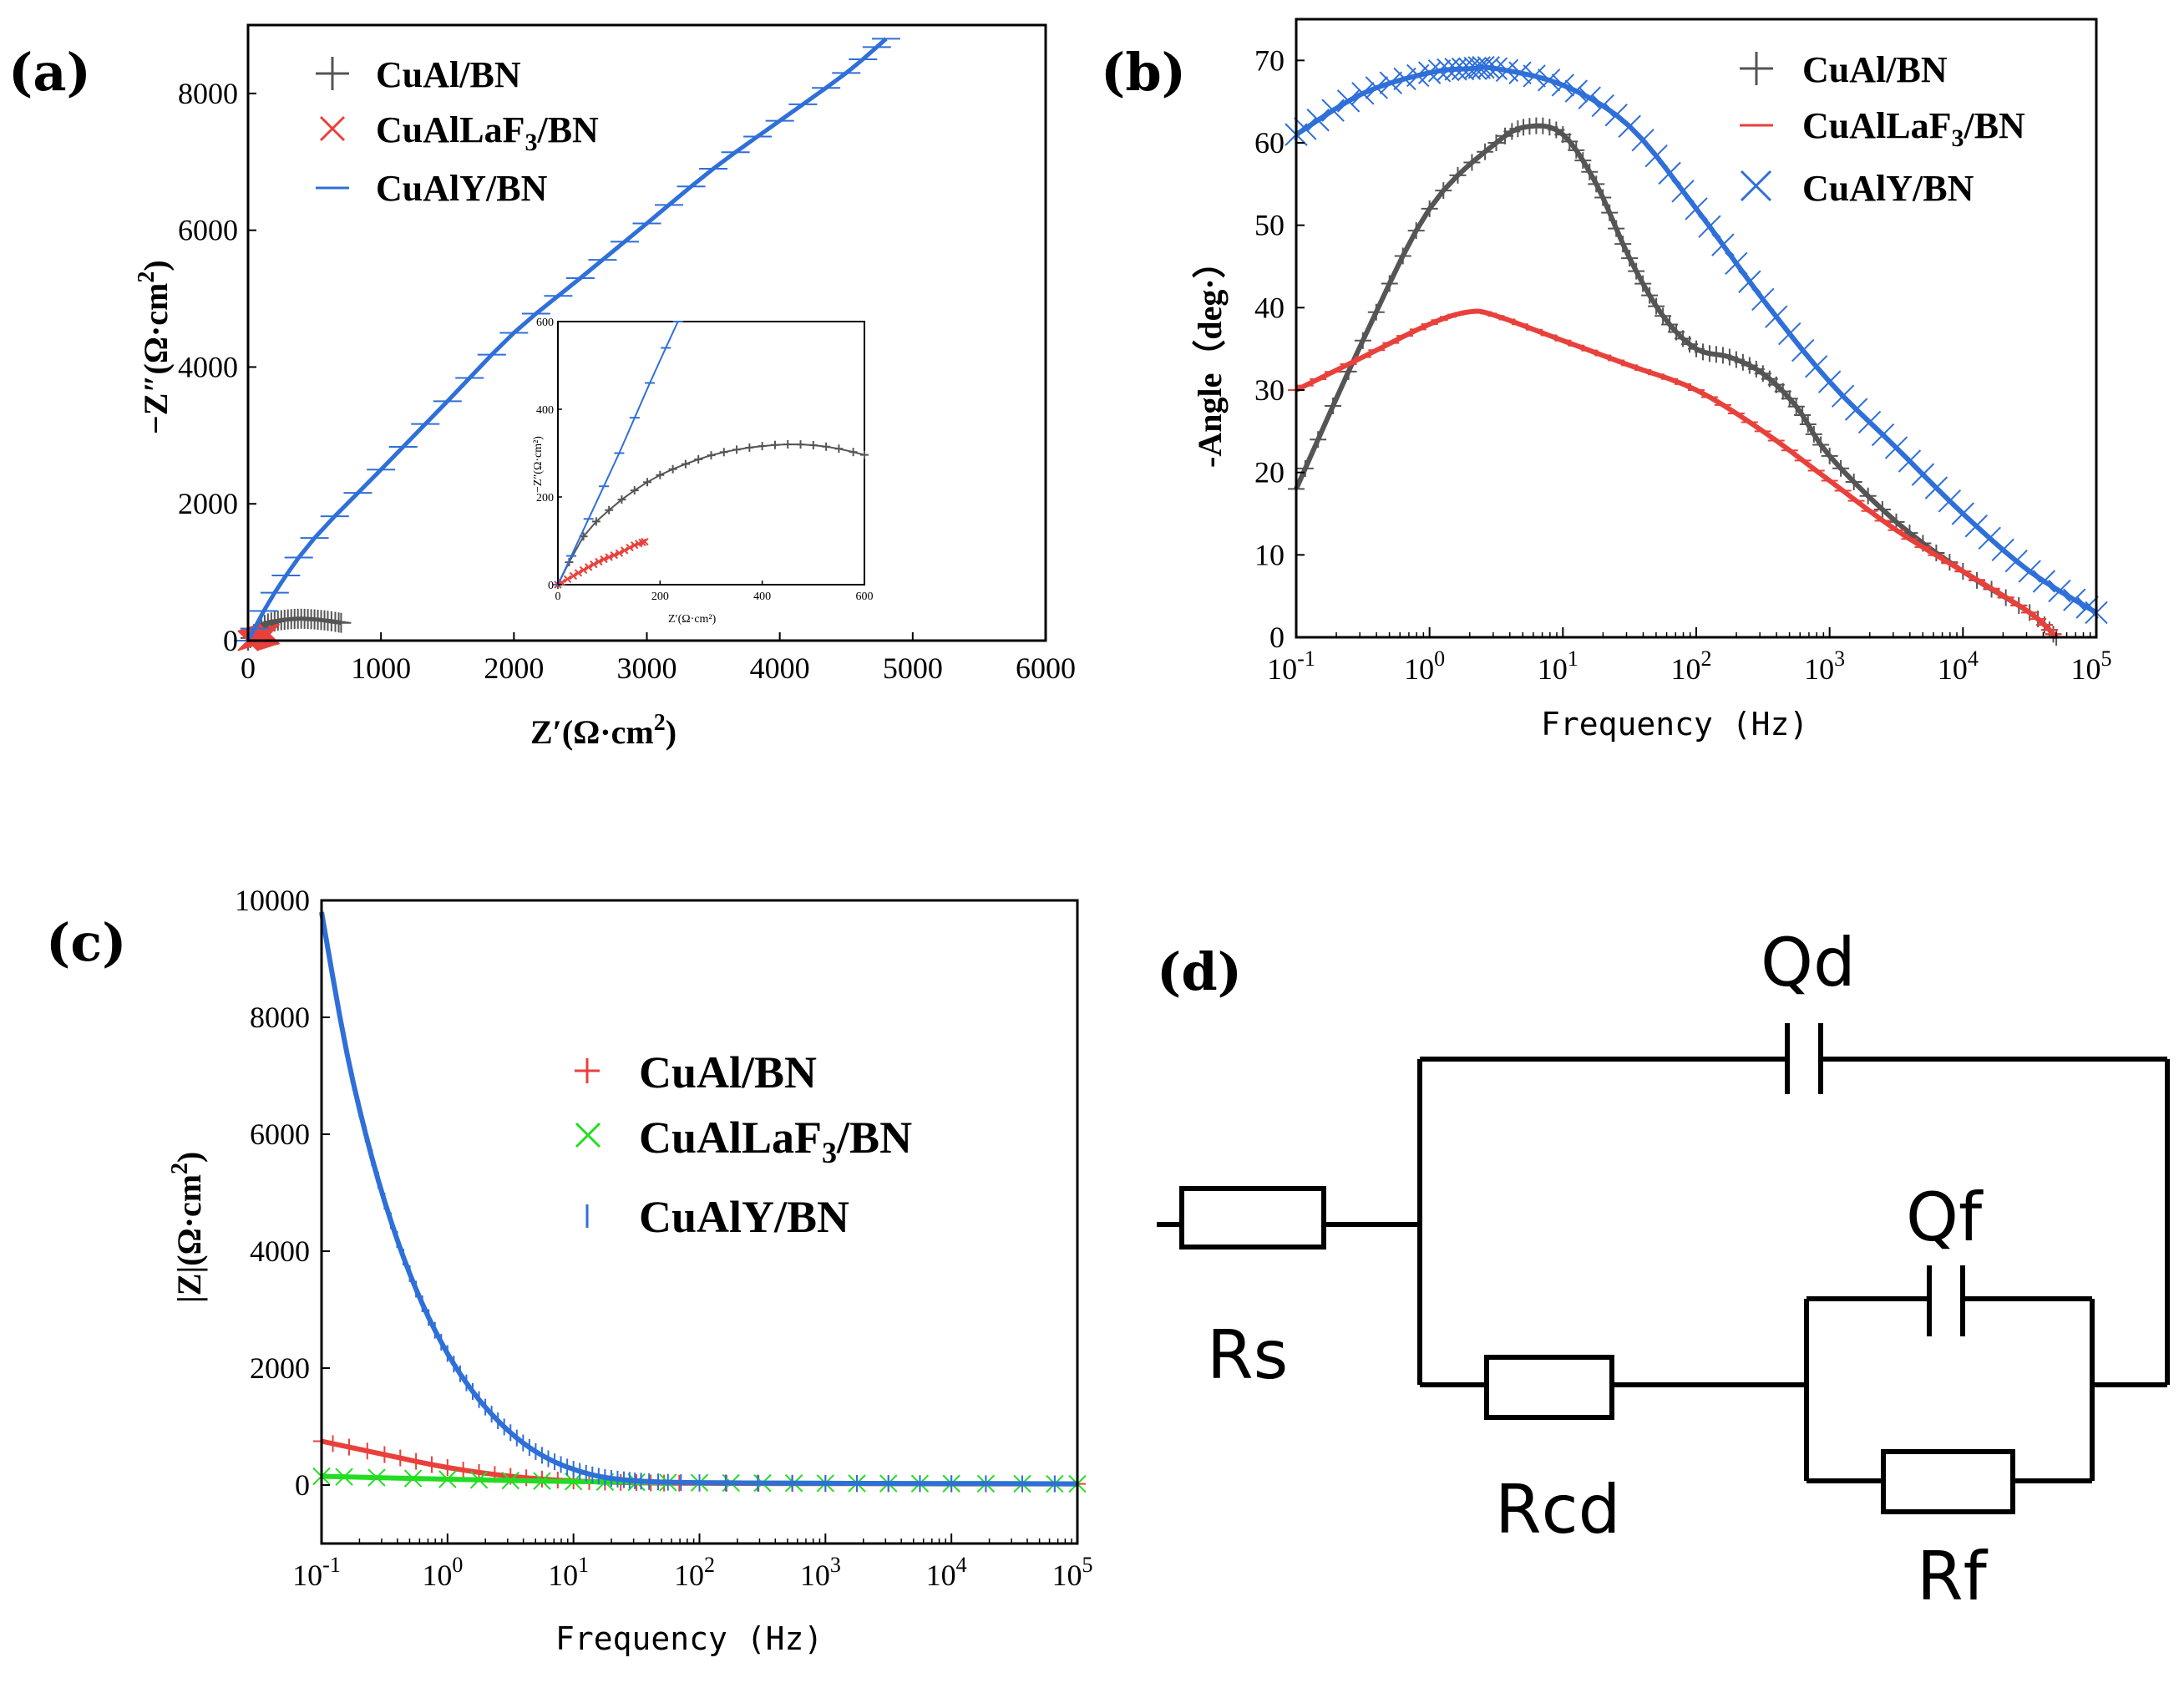 The height and width of the screenshot is (1683, 2184). I want to click on x-tick-label: 4000, so click(780, 668).